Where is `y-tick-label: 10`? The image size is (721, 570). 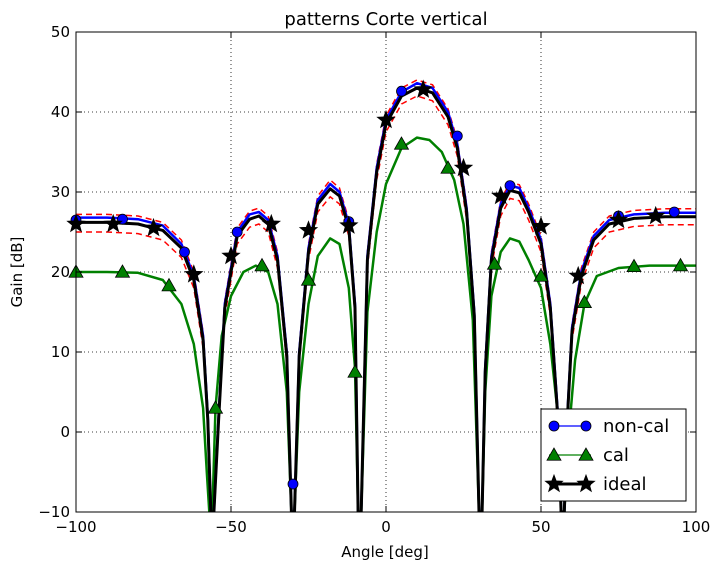 y-tick-label: 10 is located at coordinates (60, 352).